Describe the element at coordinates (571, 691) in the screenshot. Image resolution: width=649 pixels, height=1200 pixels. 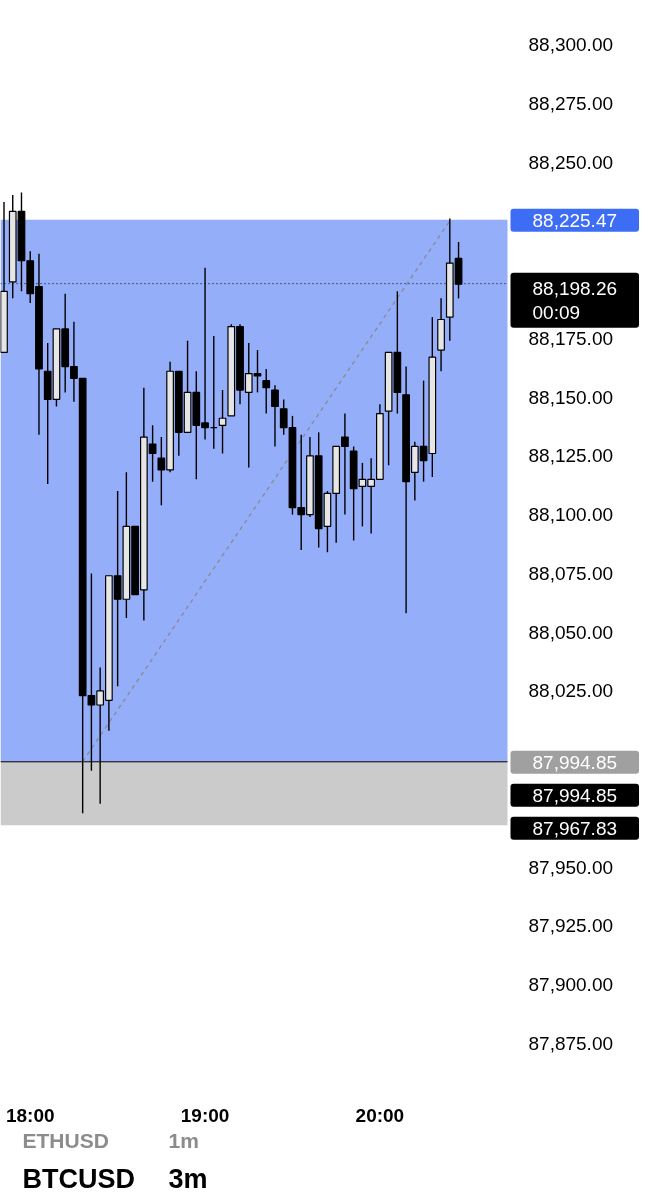
I see `y-tick-label: 88,025.00` at that location.